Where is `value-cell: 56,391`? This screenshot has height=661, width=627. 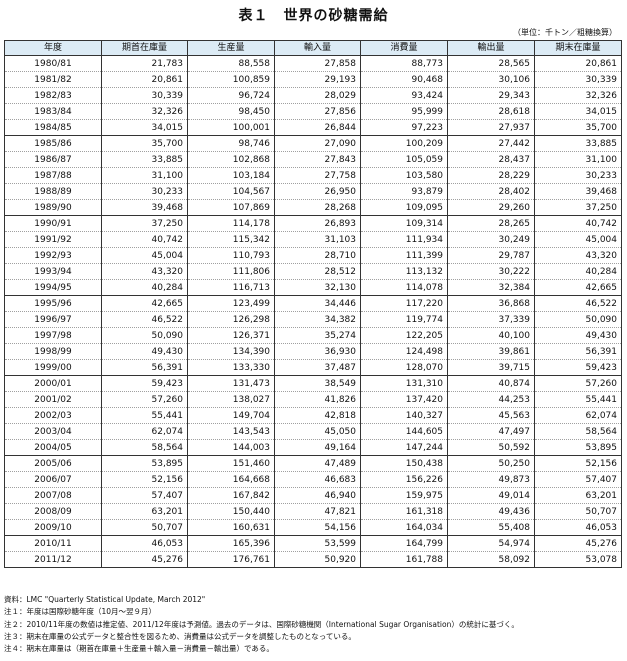 value-cell: 56,391 is located at coordinates (578, 351).